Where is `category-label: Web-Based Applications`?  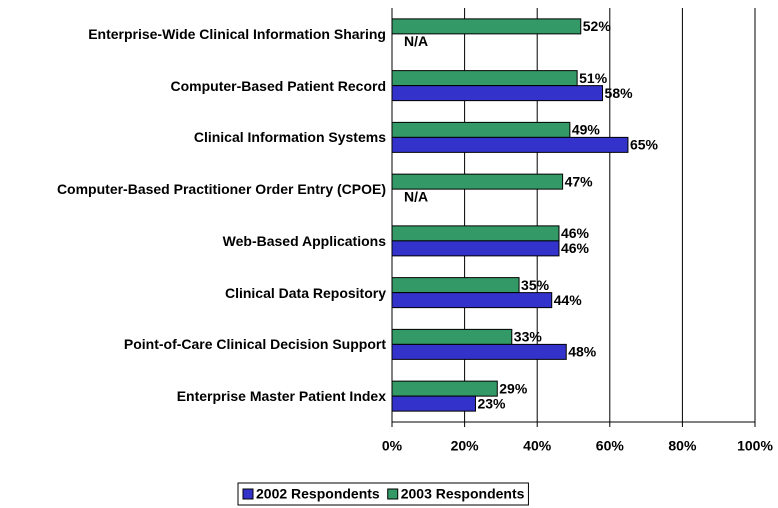
category-label: Web-Based Applications is located at coordinates (193, 241).